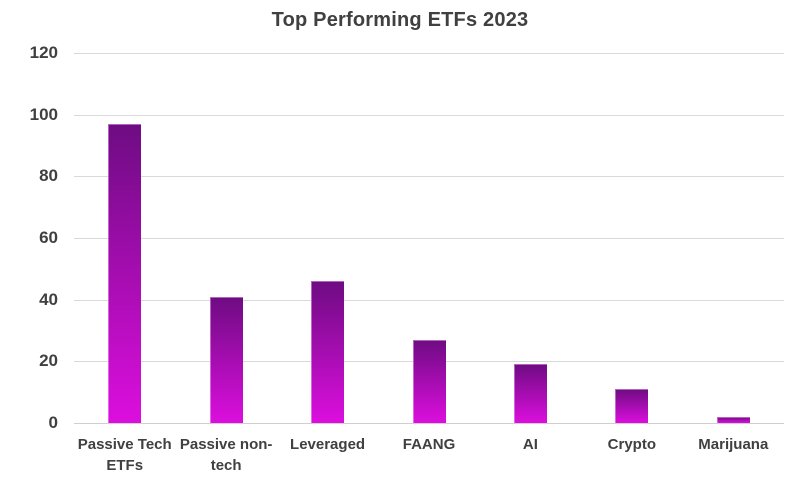 The height and width of the screenshot is (478, 800). What do you see at coordinates (530, 393) in the screenshot?
I see `bar-ai` at bounding box center [530, 393].